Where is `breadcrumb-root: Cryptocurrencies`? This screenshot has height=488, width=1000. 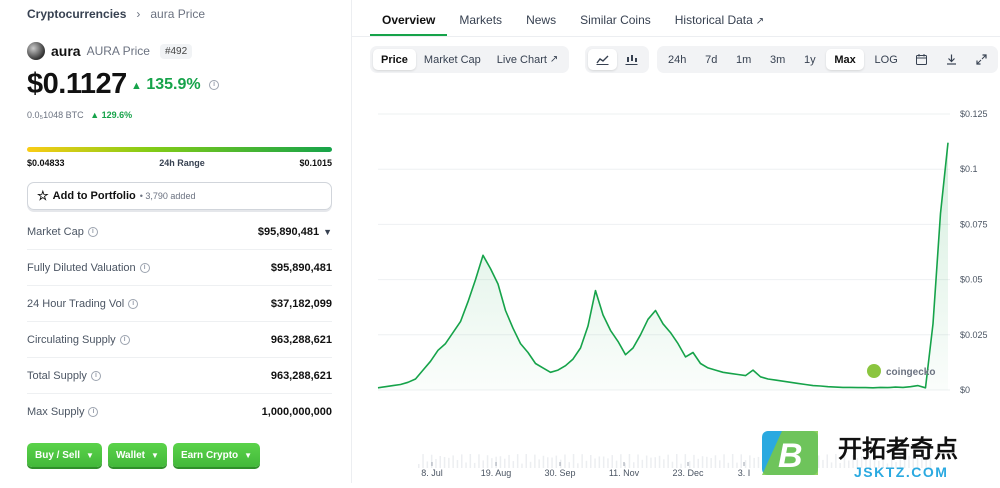 breadcrumb-root: Cryptocurrencies is located at coordinates (77, 14).